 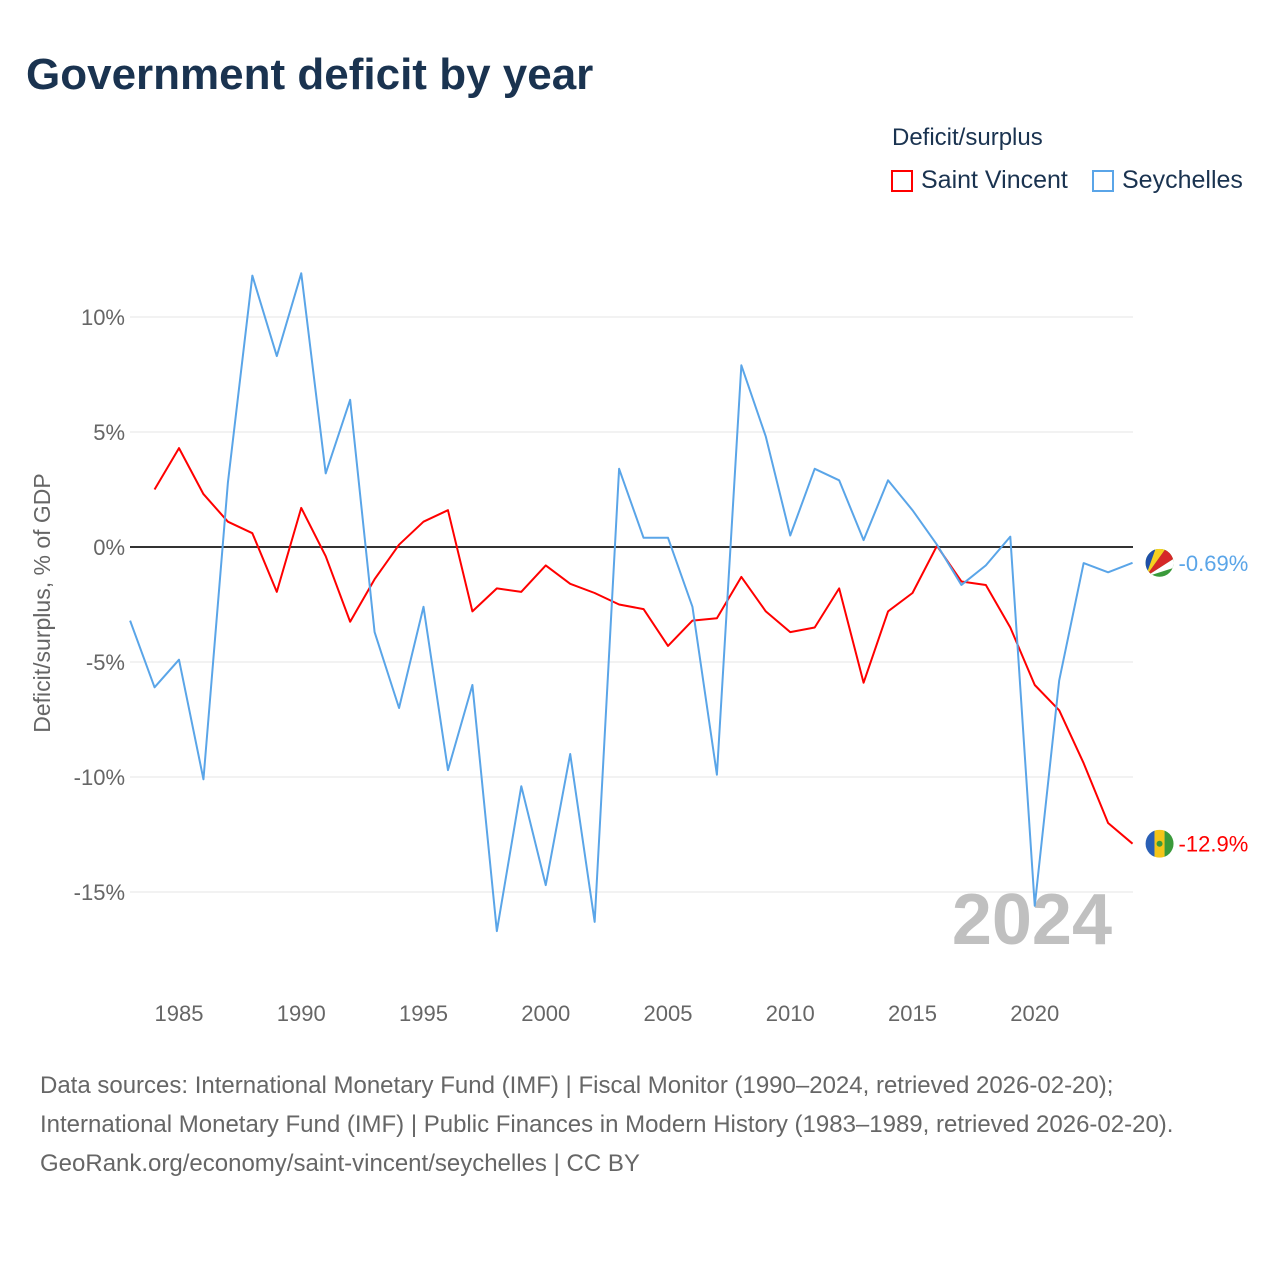 What do you see at coordinates (790, 1013) in the screenshot?
I see `x-tick-label: 2010` at bounding box center [790, 1013].